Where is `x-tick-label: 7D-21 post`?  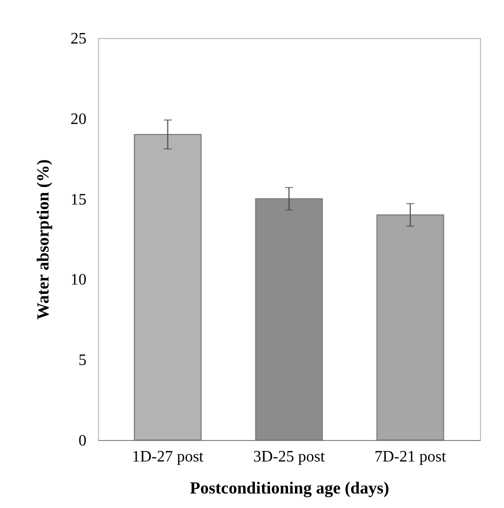 x-tick-label: 7D-21 post is located at coordinates (410, 457).